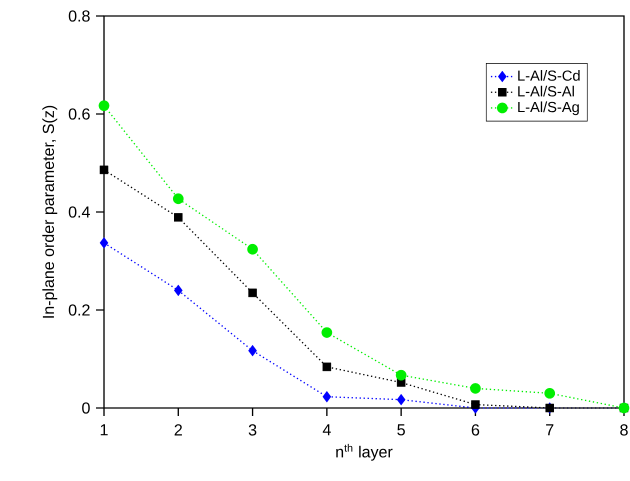  I want to click on y-tick-label: 0.8, so click(79, 16).